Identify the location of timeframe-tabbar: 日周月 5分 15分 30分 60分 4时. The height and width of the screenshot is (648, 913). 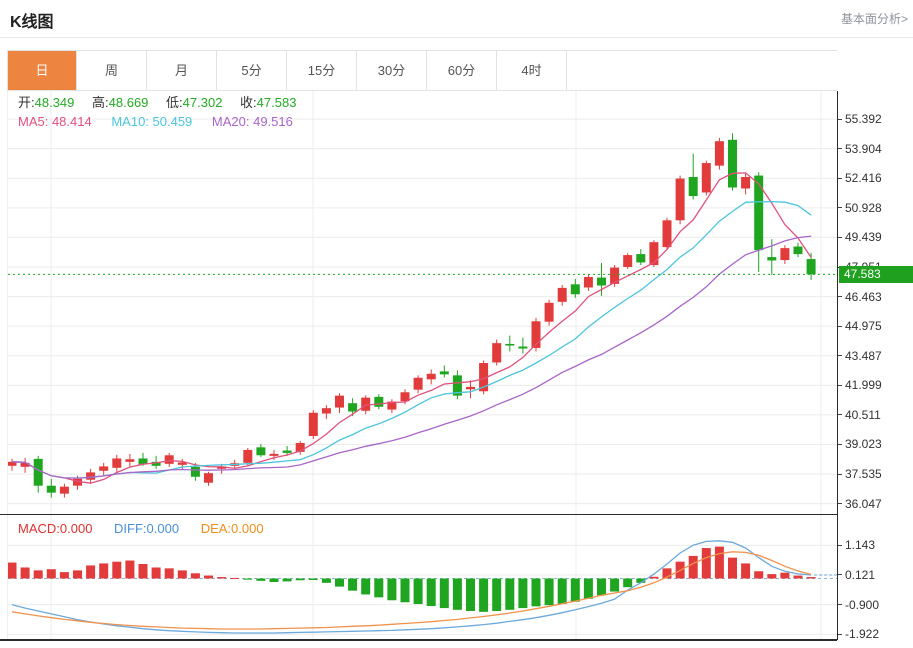
(422, 70).